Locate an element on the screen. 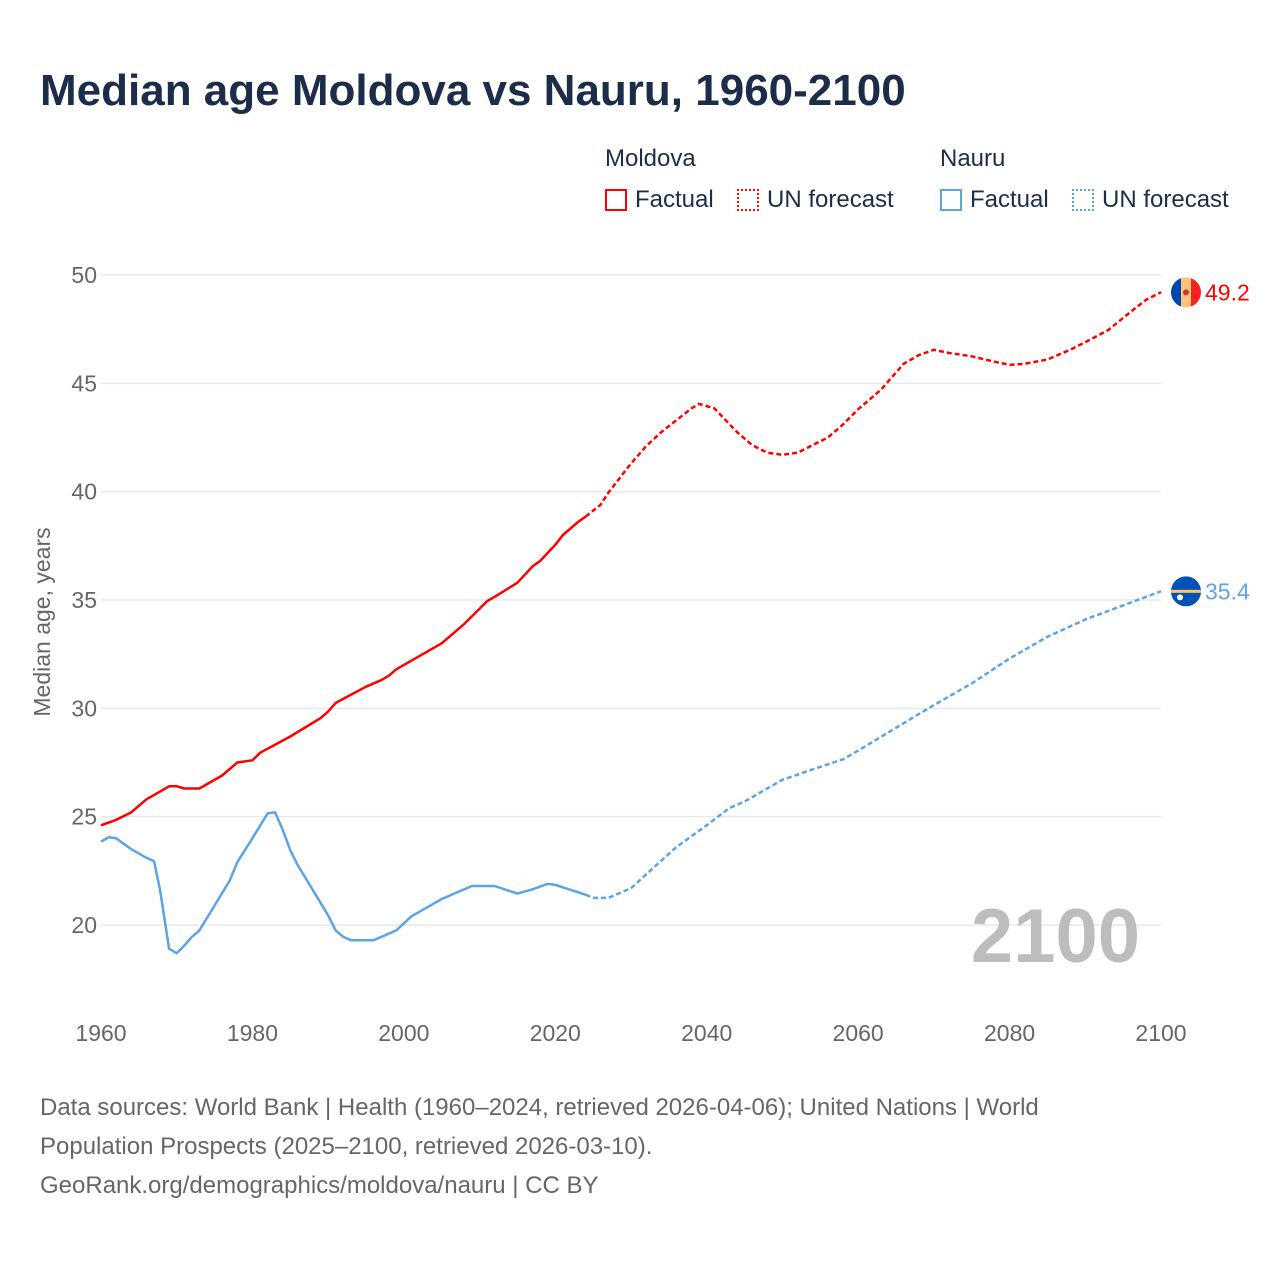 This screenshot has height=1280, width=1280. nauru-factual-line is located at coordinates (343, 883).